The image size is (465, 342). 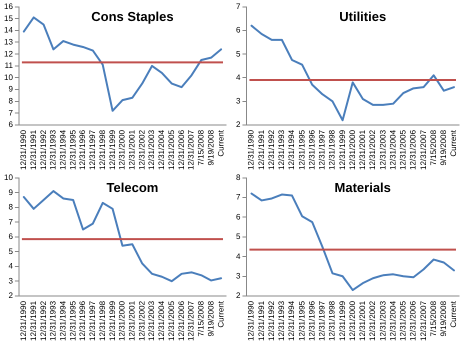 I want to click on y-tick-label: 16, so click(x=9, y=7).